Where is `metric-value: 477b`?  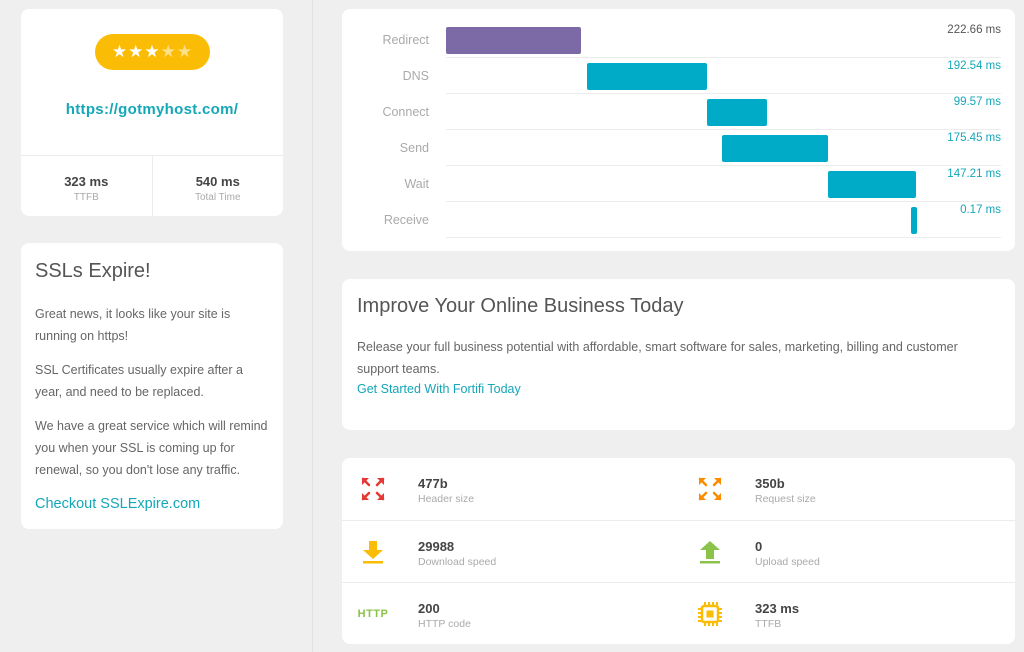
metric-value: 477b is located at coordinates (433, 483).